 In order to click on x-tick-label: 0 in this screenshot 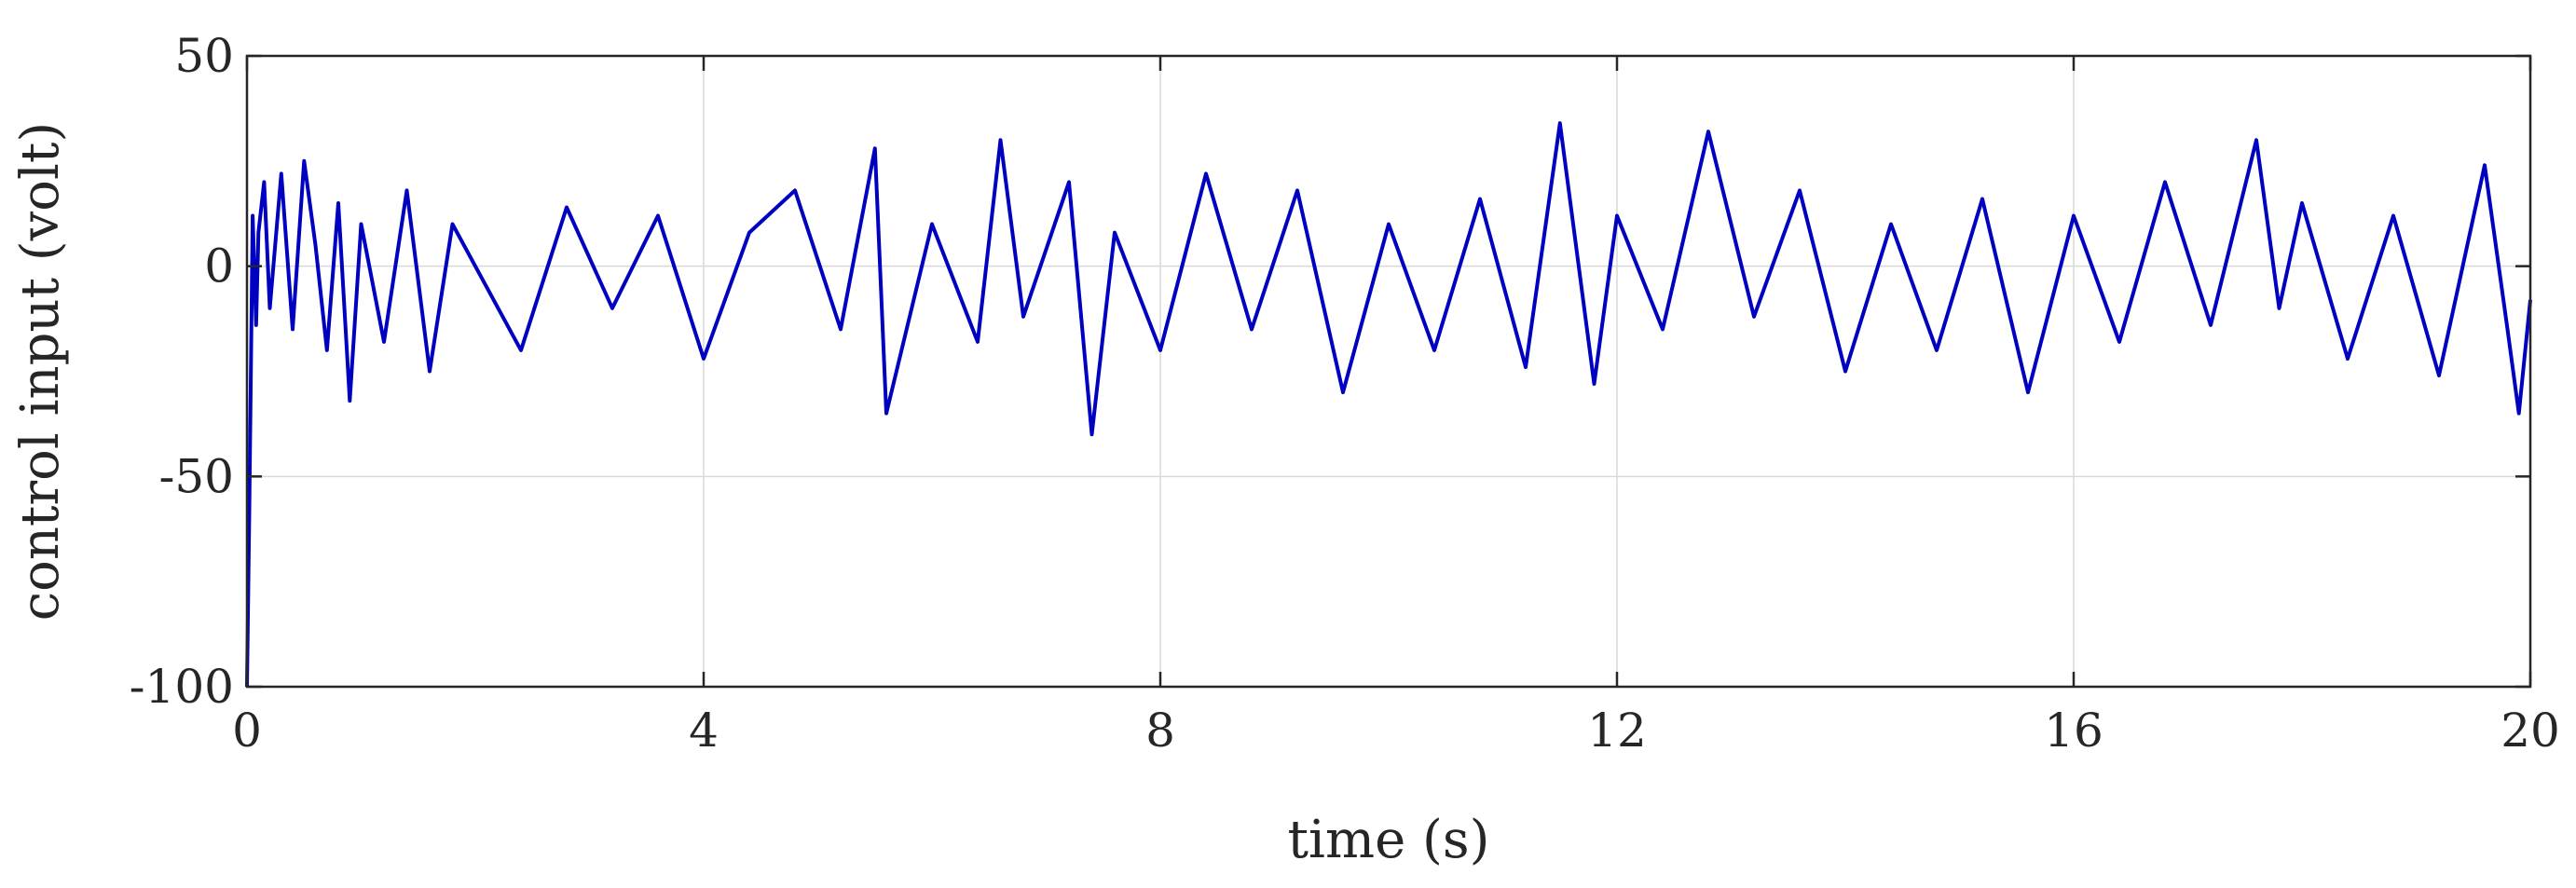, I will do `click(247, 731)`.